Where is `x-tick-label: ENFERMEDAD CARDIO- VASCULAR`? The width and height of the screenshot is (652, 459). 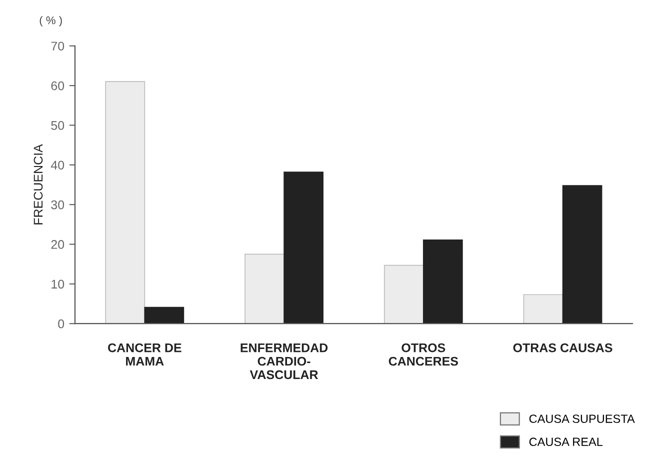 x-tick-label: ENFERMEDAD CARDIO- VASCULAR is located at coordinates (284, 362).